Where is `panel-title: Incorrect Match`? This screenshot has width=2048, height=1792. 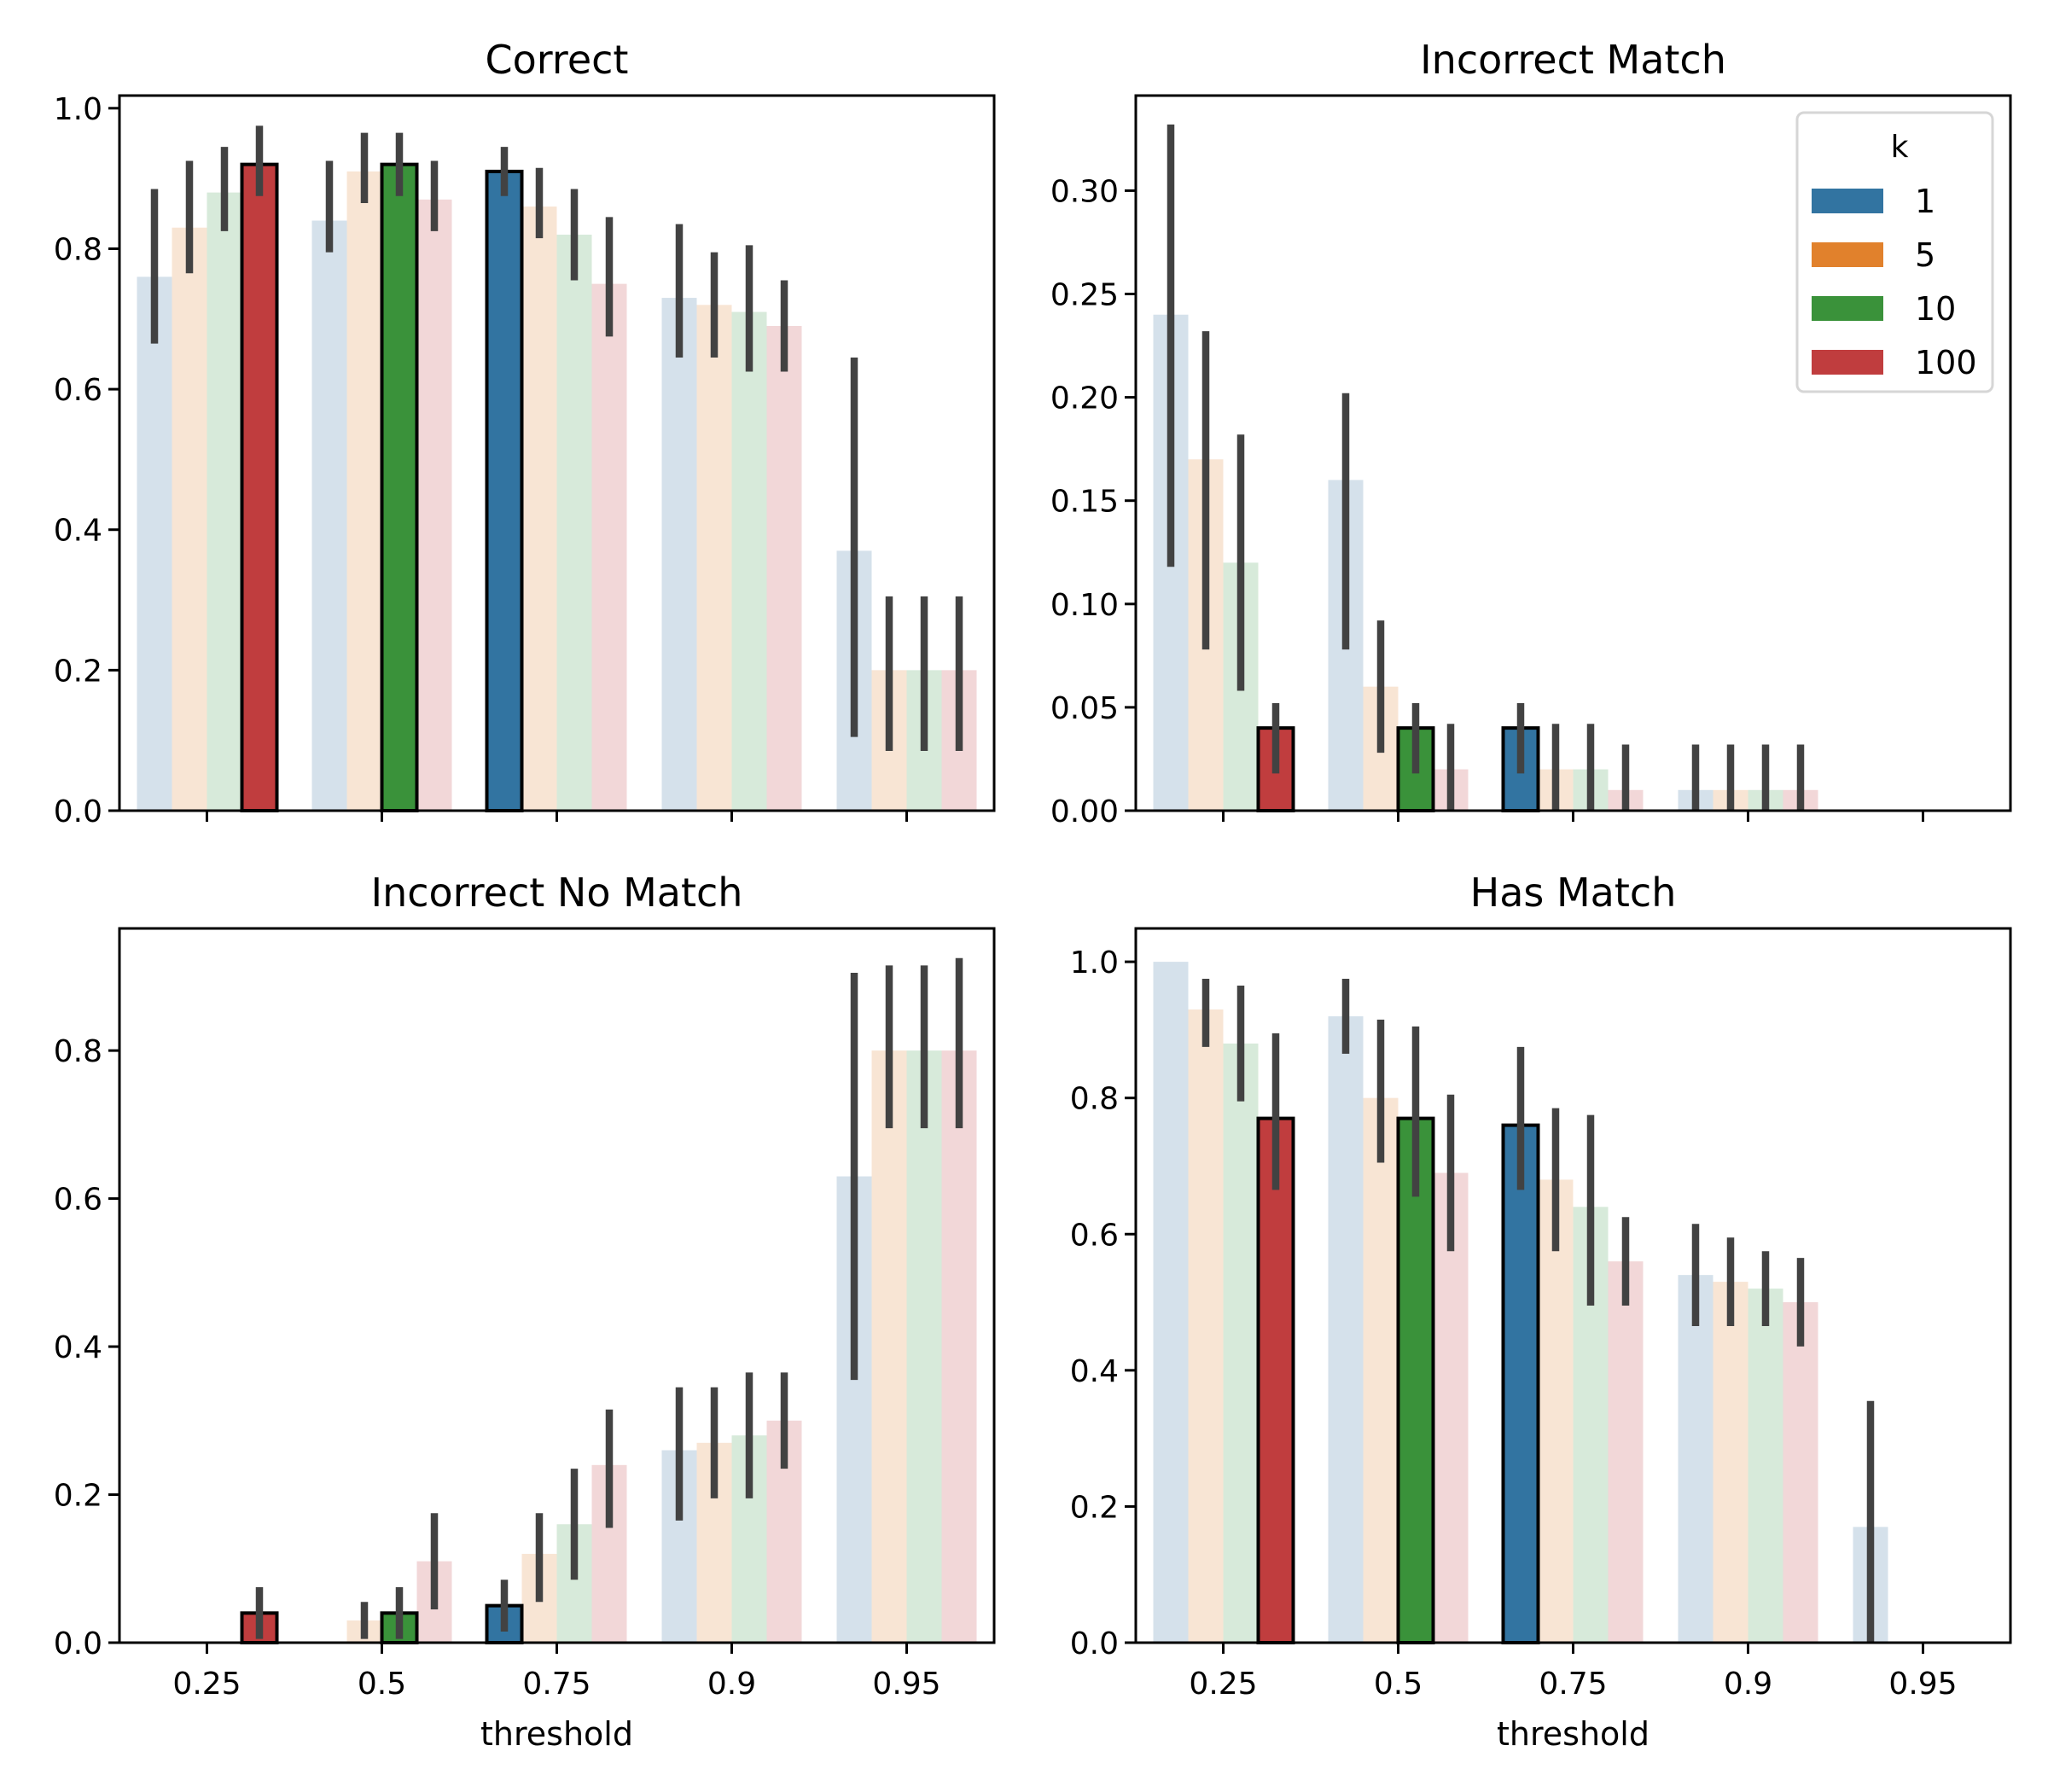 panel-title: Incorrect Match is located at coordinates (1573, 60).